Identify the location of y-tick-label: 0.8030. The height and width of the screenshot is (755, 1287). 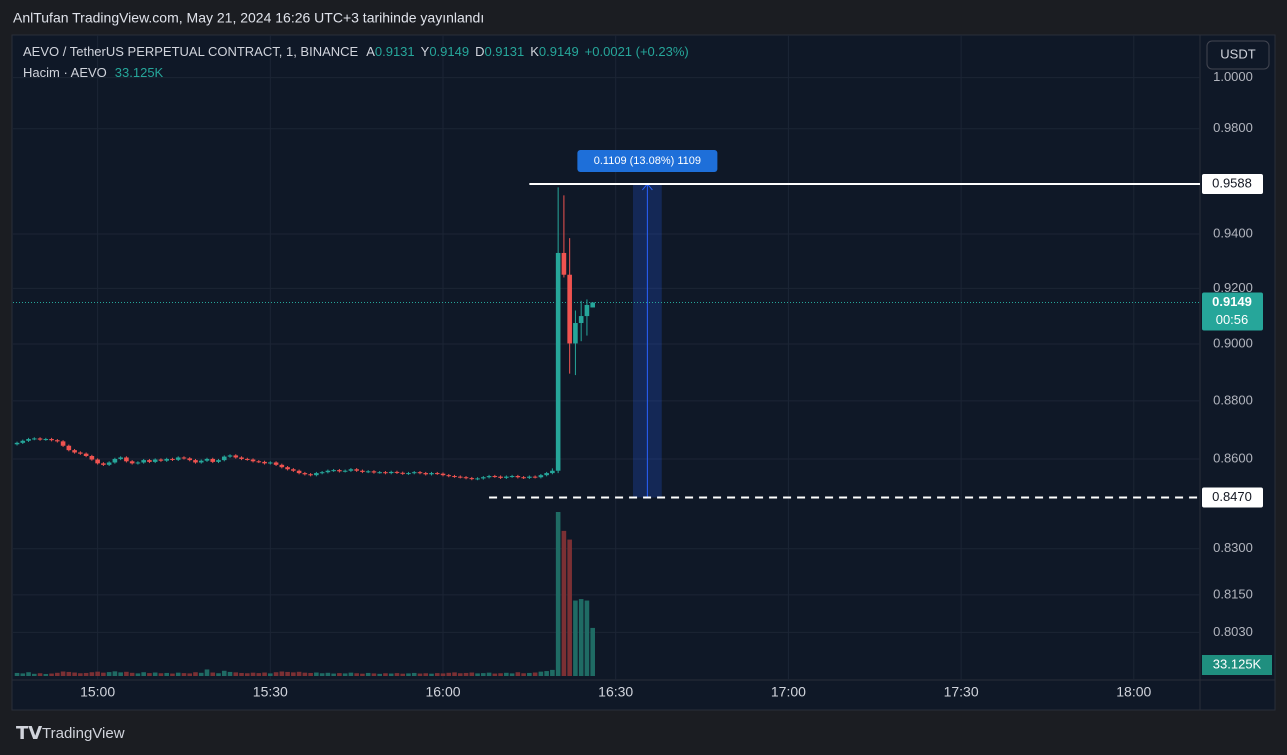
(1233, 631).